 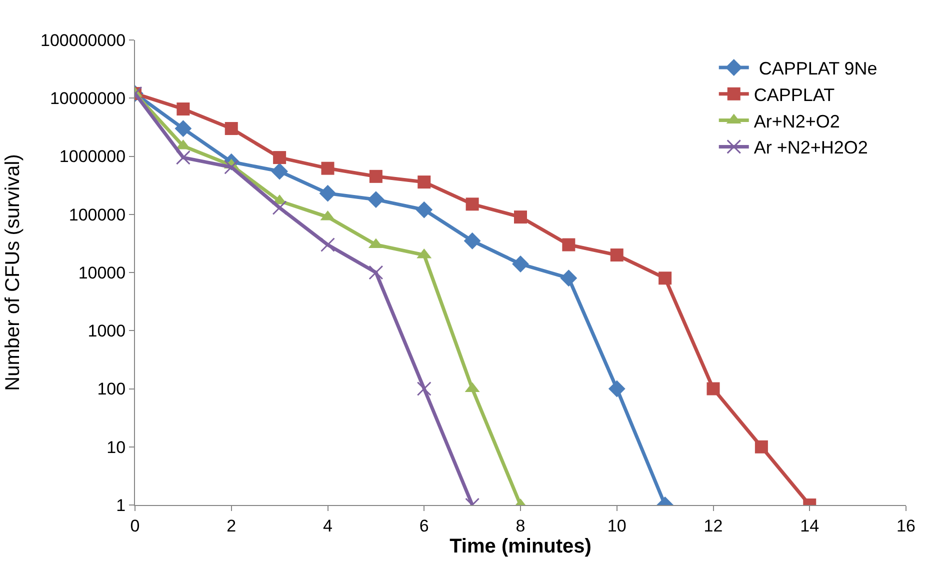 What do you see at coordinates (97, 214) in the screenshot?
I see `y-tick-label: 100000` at bounding box center [97, 214].